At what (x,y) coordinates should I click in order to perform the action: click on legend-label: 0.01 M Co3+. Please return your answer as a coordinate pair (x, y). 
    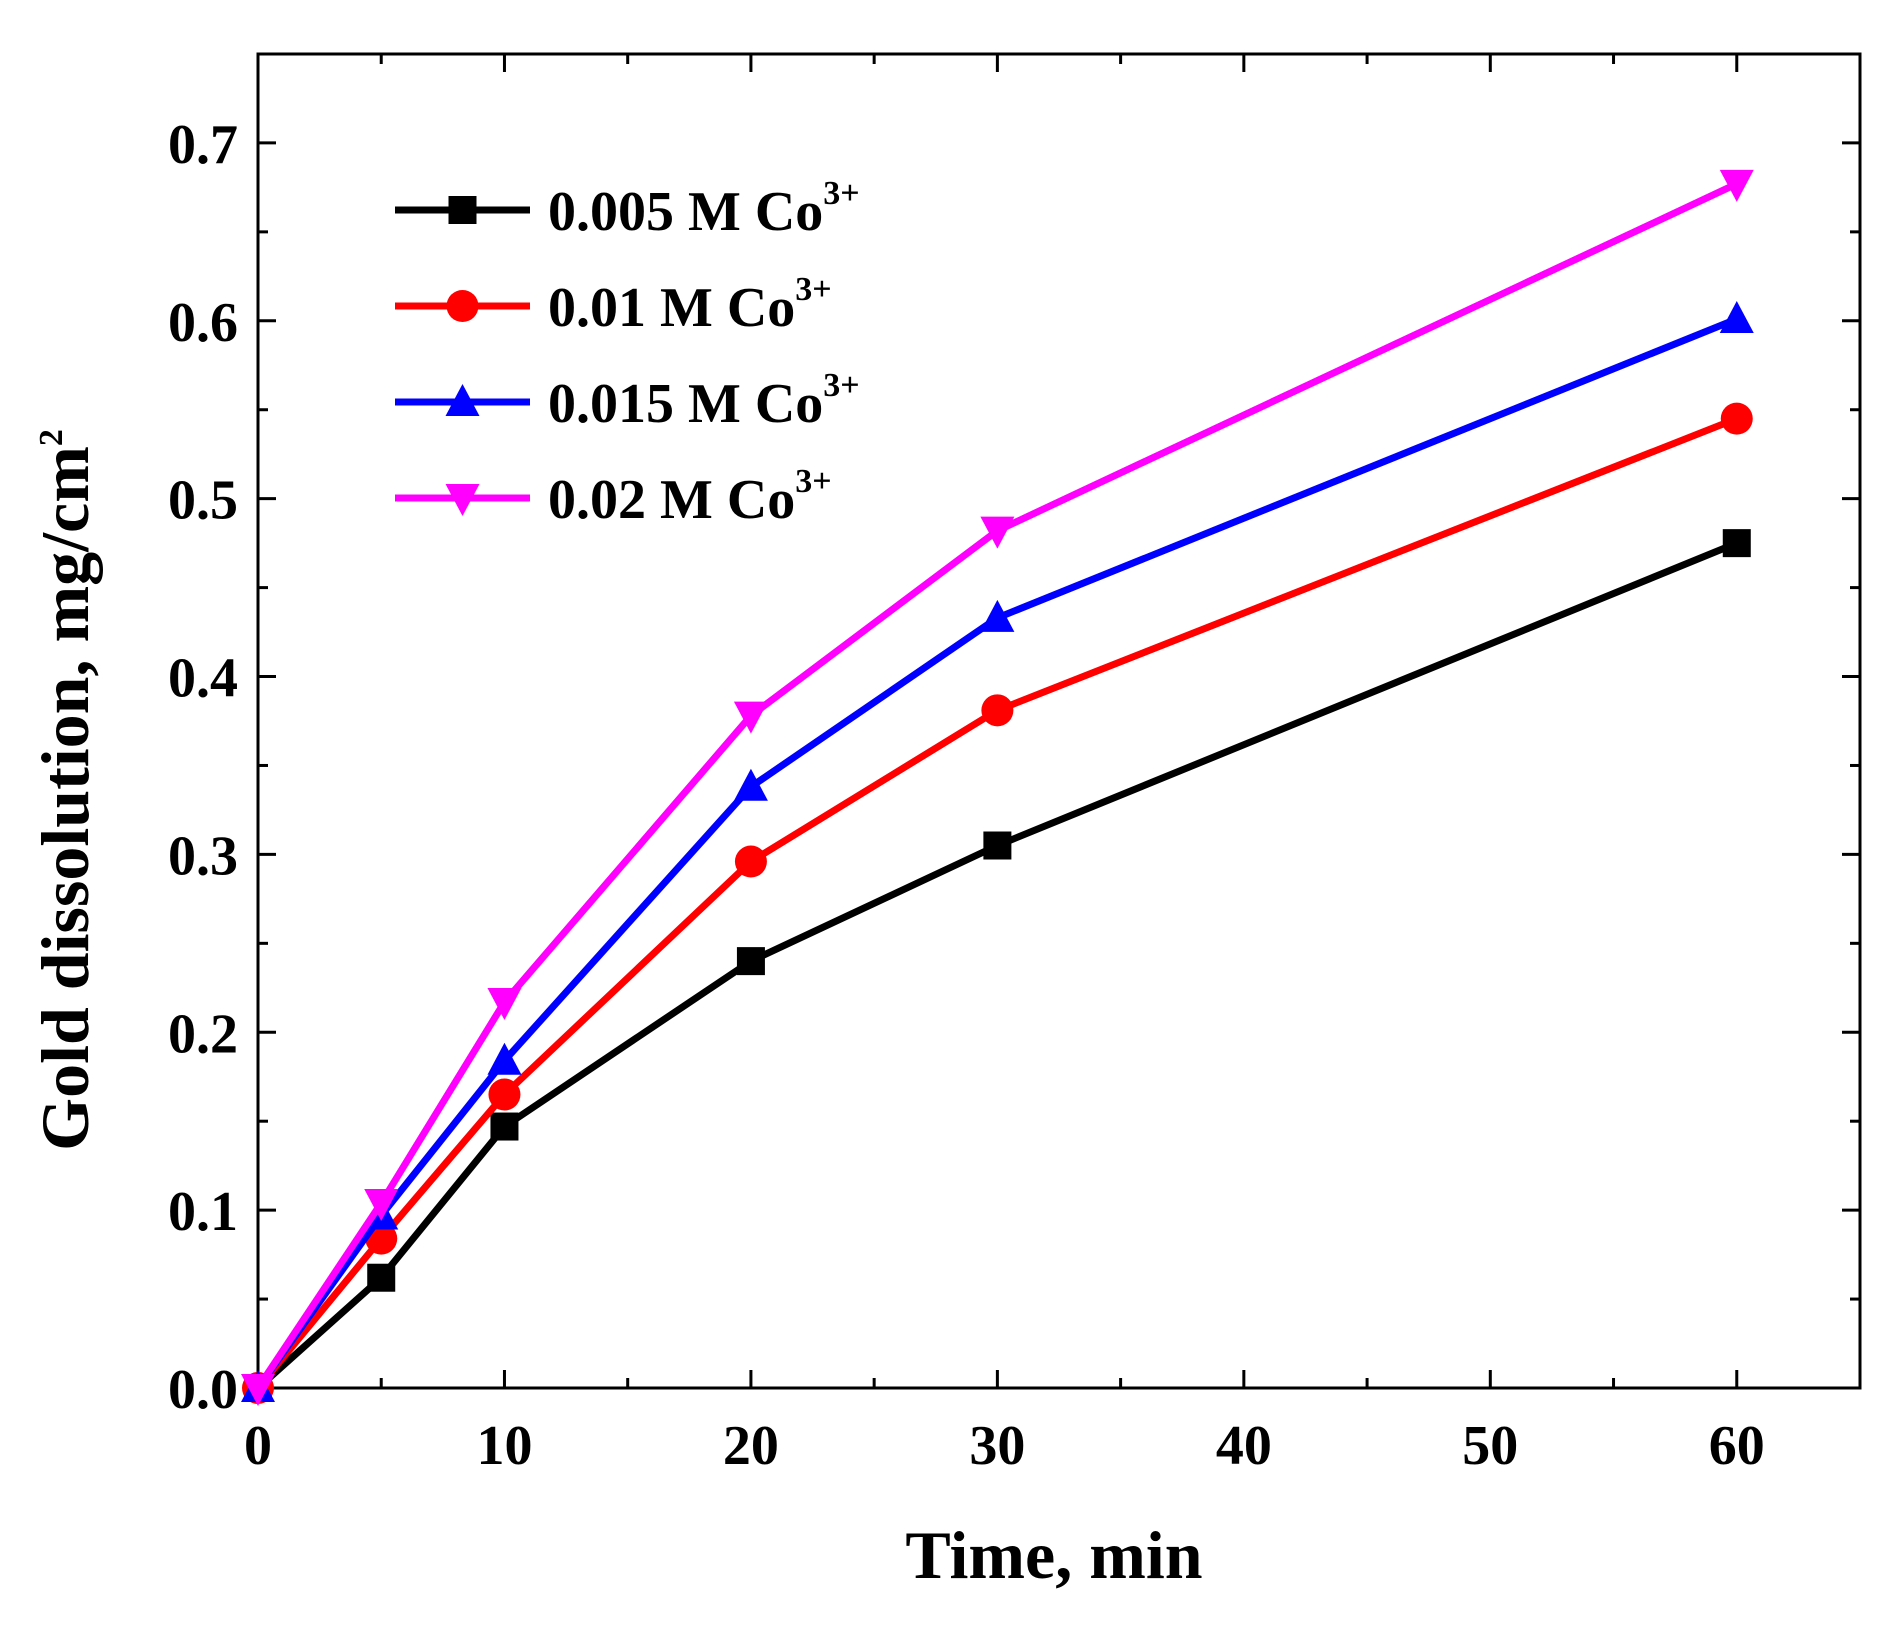
    Looking at the image, I should click on (690, 305).